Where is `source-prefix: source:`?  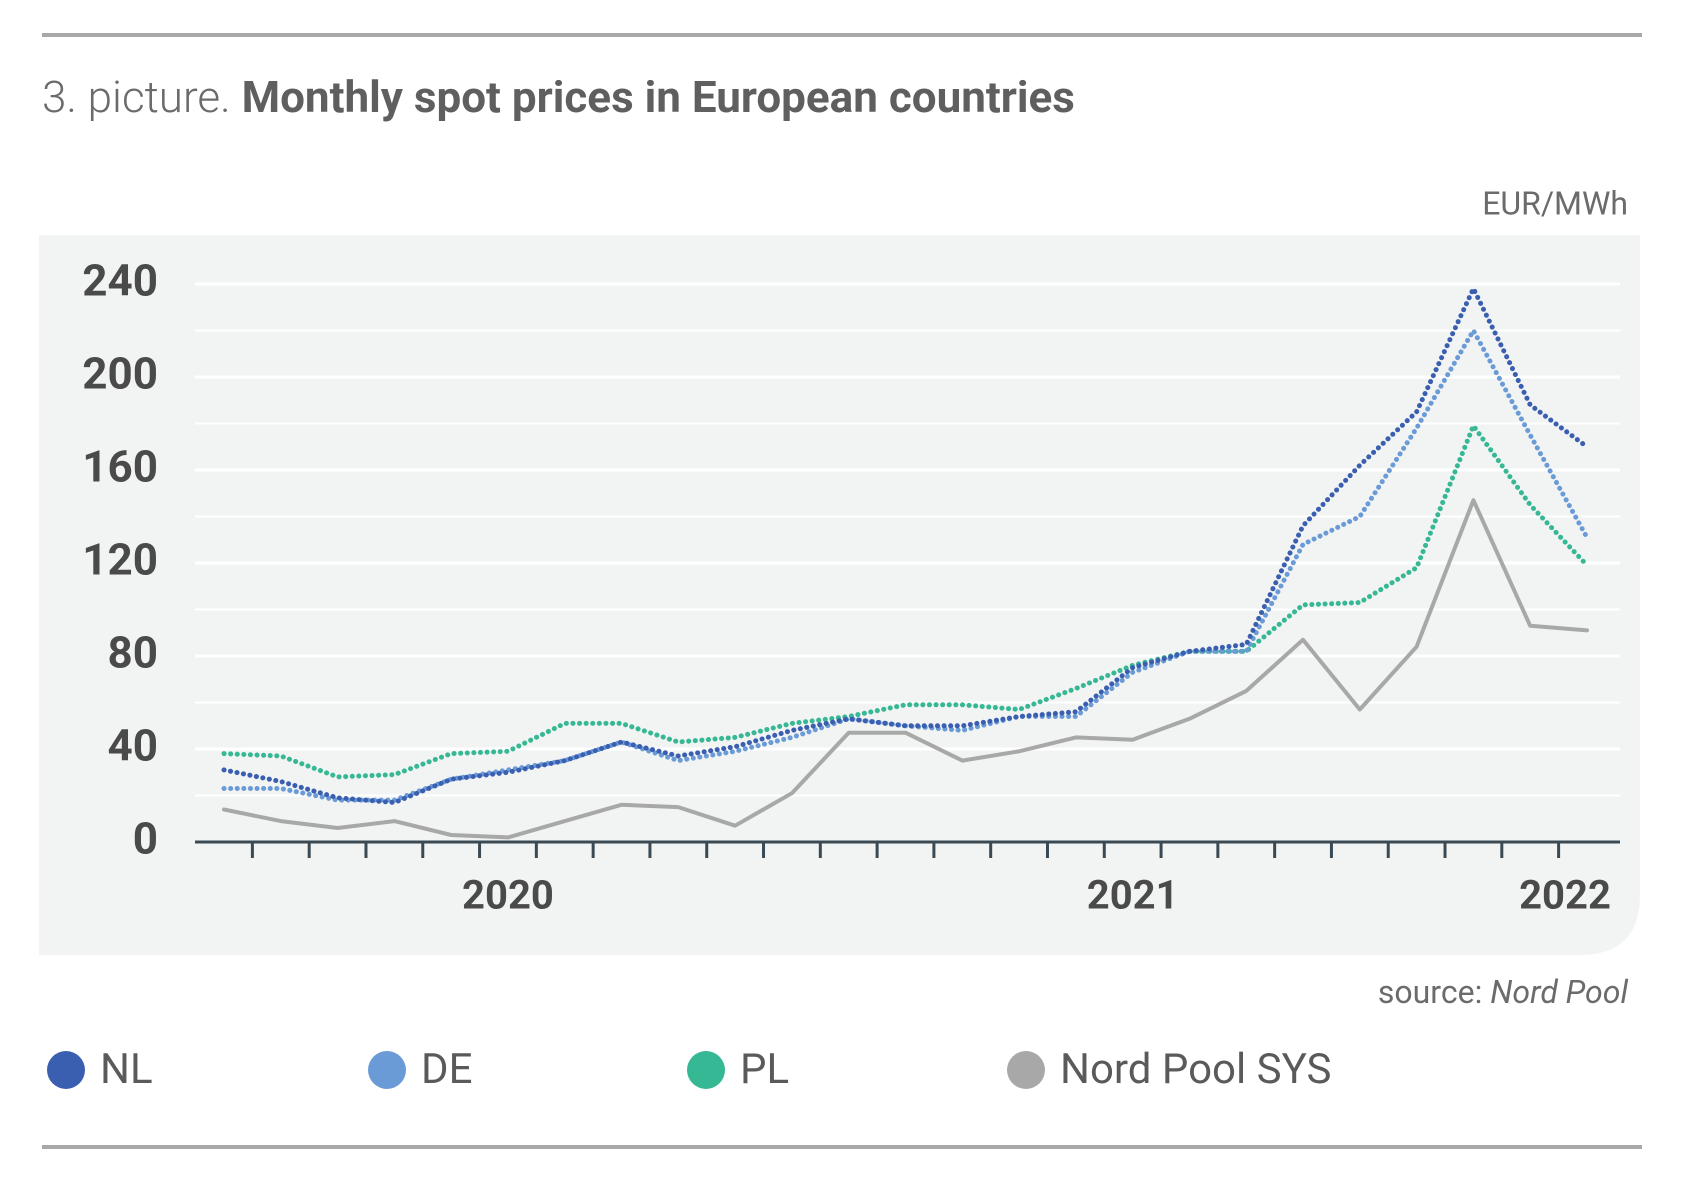 source-prefix: source: is located at coordinates (1430, 992).